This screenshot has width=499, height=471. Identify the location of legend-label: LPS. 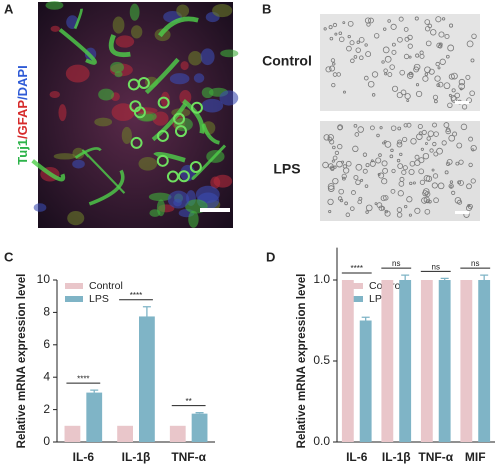
(99, 299).